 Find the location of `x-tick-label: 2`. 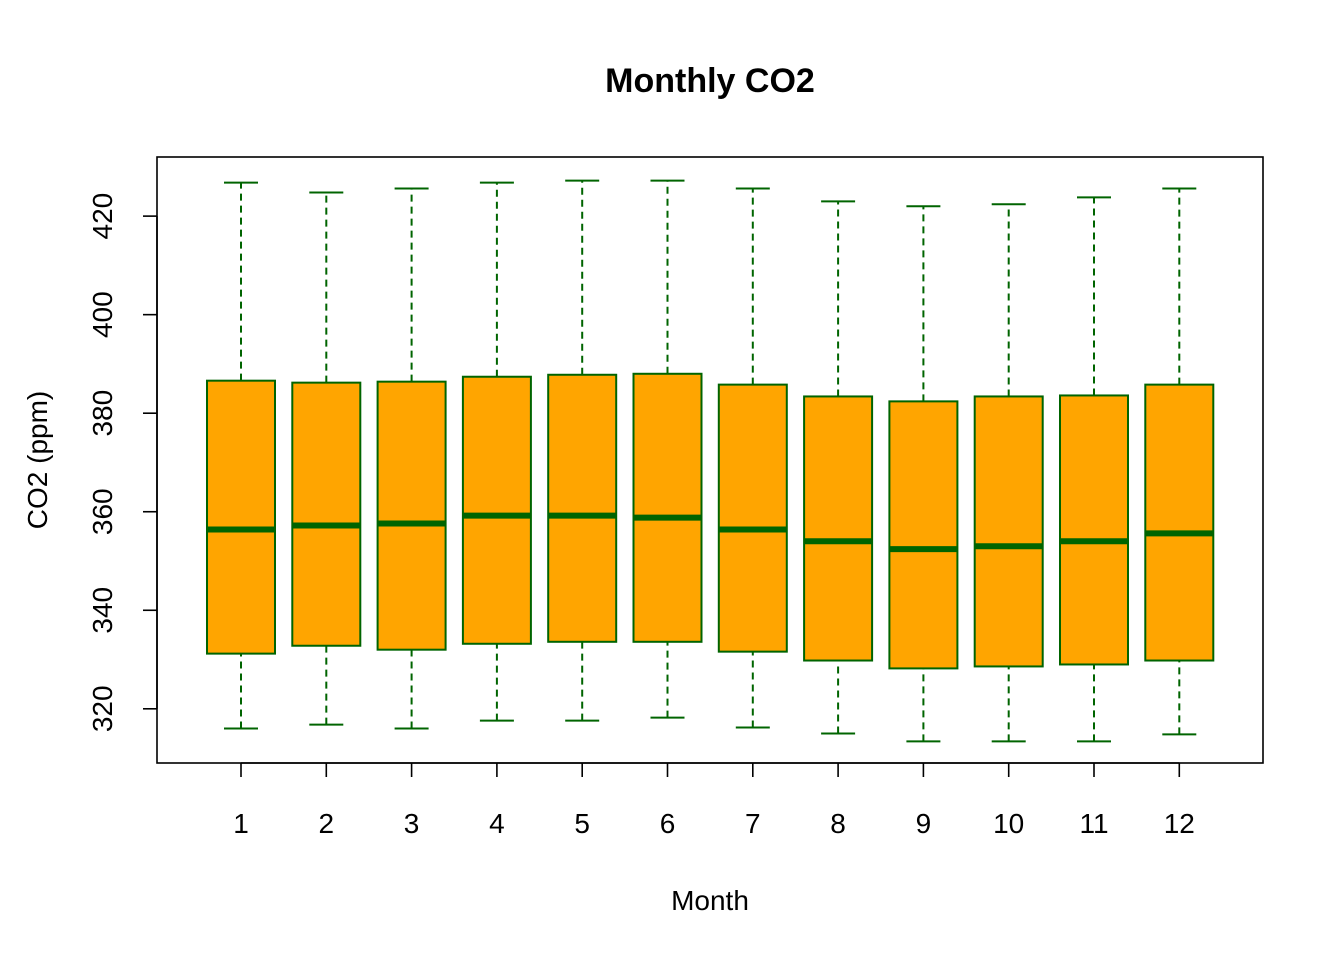

x-tick-label: 2 is located at coordinates (327, 823).